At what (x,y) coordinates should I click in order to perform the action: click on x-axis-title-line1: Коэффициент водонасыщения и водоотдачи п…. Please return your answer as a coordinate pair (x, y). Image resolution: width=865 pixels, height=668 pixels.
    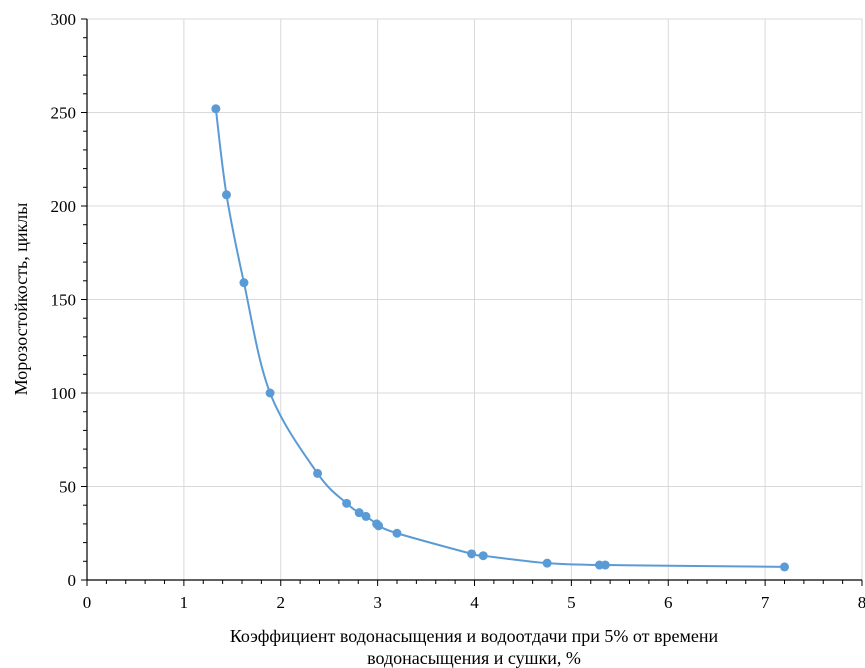
    Looking at the image, I should click on (474, 636).